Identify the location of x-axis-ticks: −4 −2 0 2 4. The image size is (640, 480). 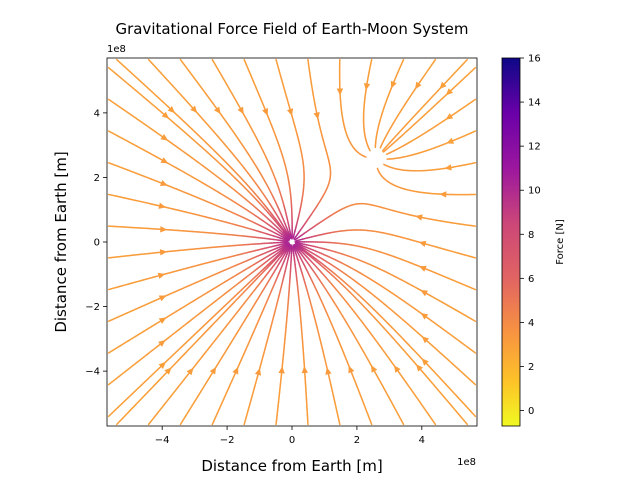
(290, 436).